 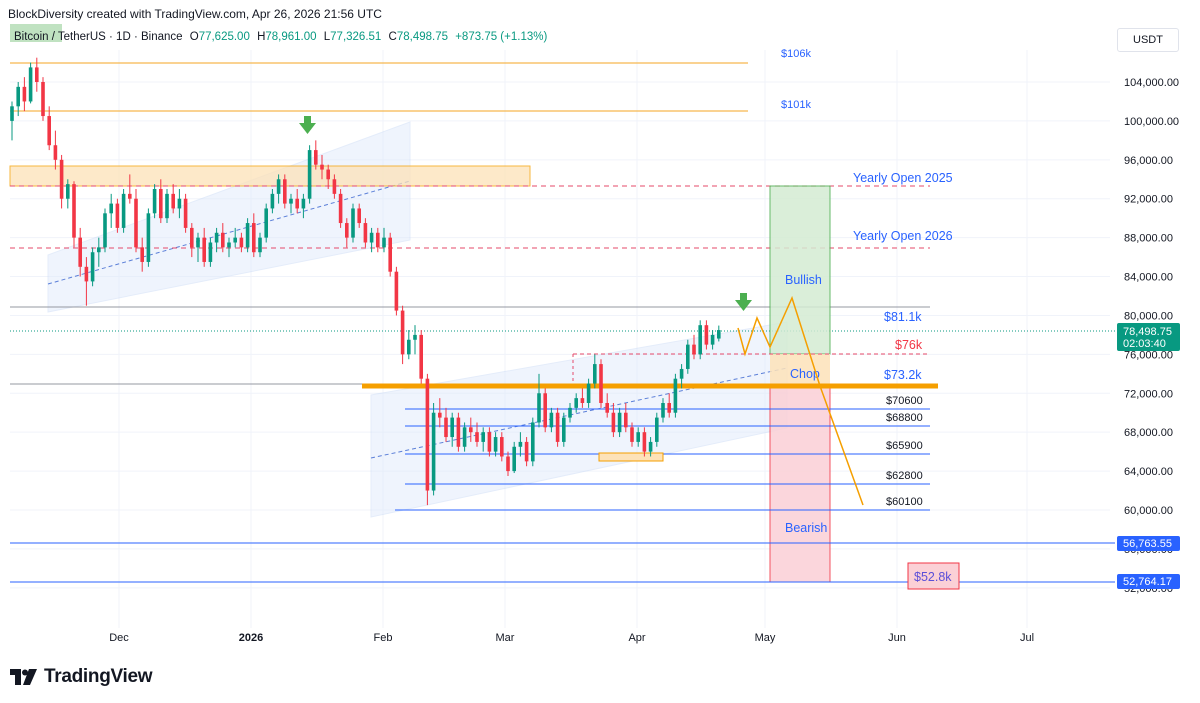 I want to click on x-tick-label: Jun, so click(x=897, y=638).